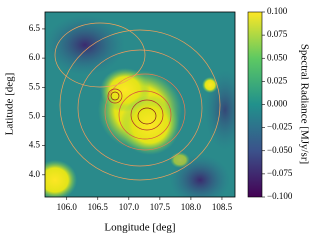 The width and height of the screenshot is (320, 245). I want to click on colorbar-tick-label: −0.100, so click(280, 196).